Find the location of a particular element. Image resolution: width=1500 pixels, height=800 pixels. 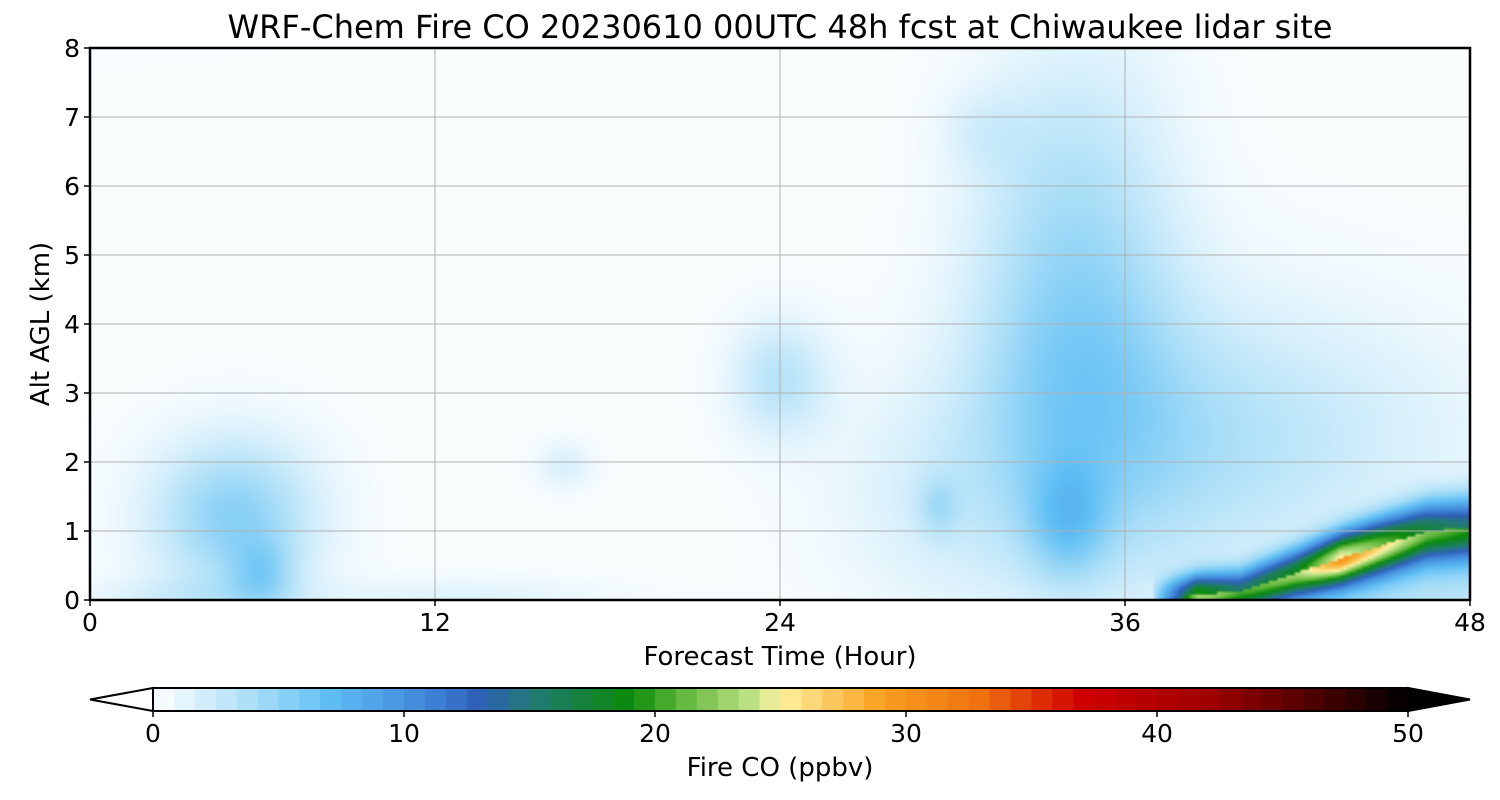

colorbar-tick-label: 40 is located at coordinates (1157, 733).